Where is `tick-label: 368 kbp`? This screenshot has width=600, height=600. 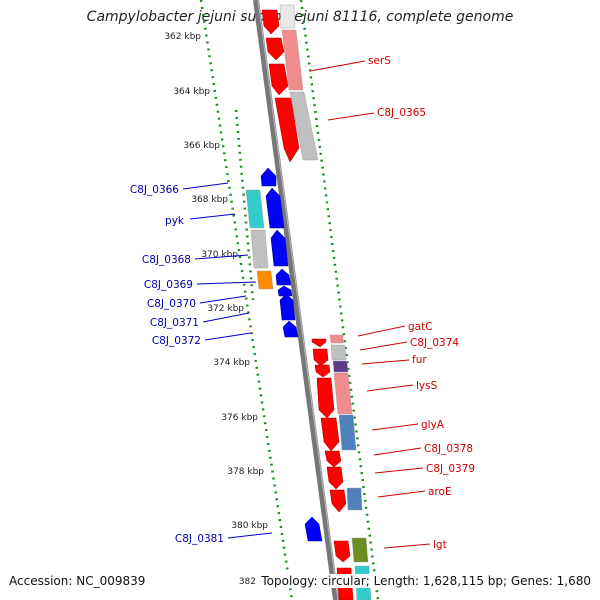
tick-label: 368 kbp is located at coordinates (209, 200).